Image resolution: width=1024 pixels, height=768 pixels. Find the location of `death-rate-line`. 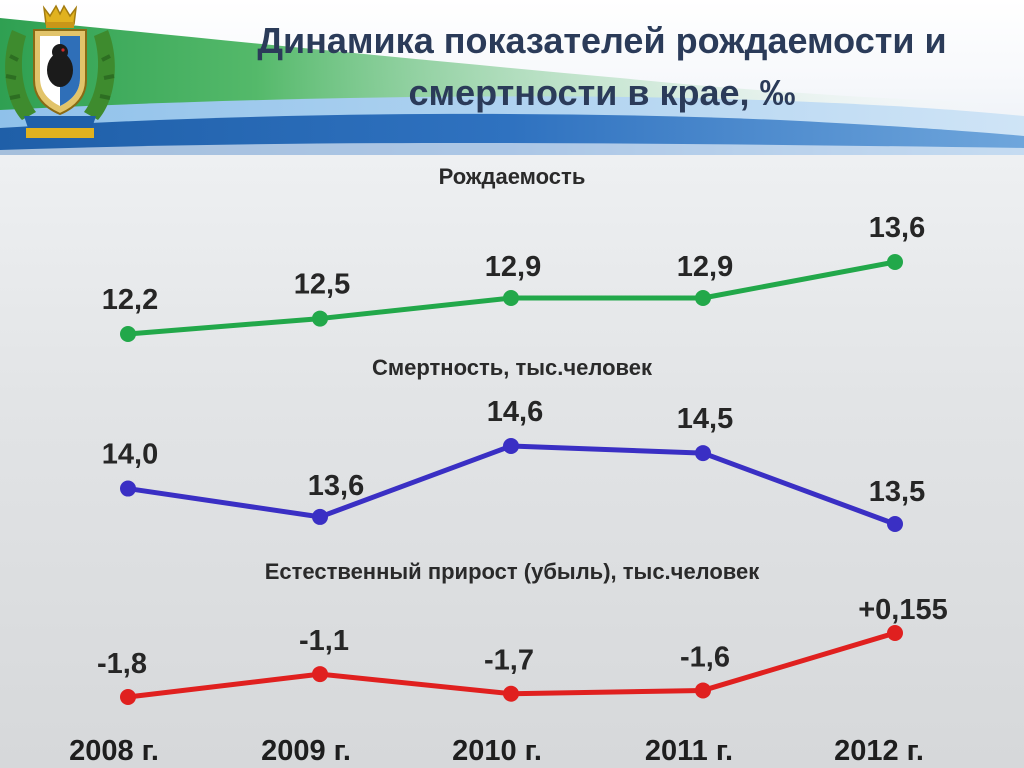

death-rate-line is located at coordinates (511, 485).